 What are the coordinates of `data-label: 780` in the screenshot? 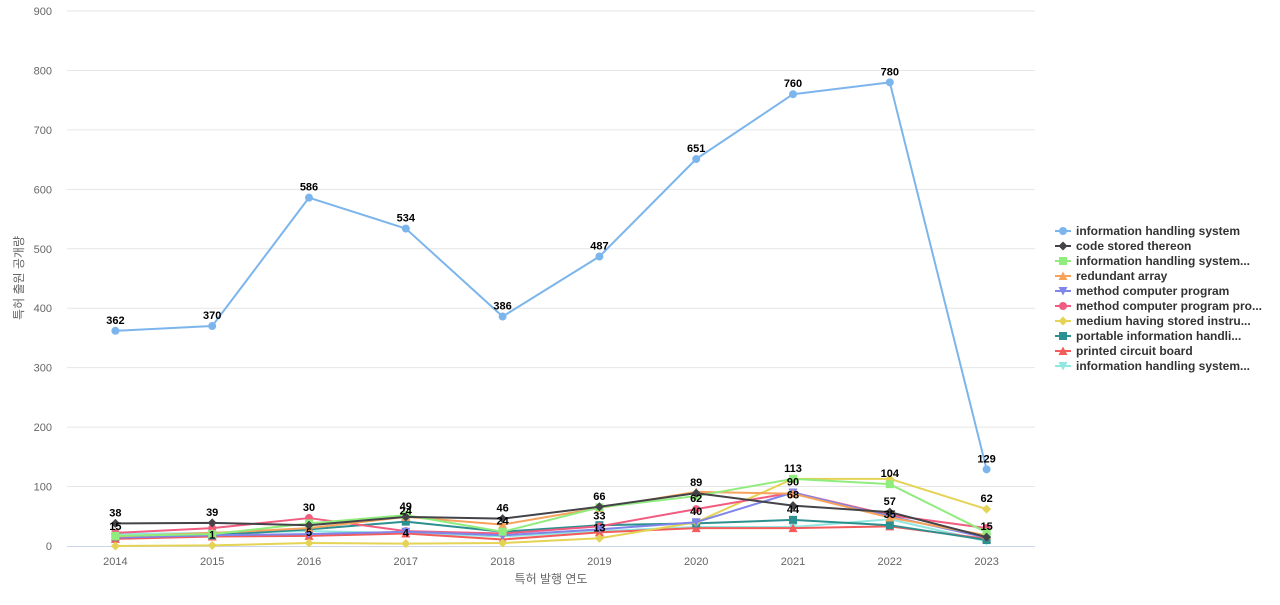 It's located at (890, 72).